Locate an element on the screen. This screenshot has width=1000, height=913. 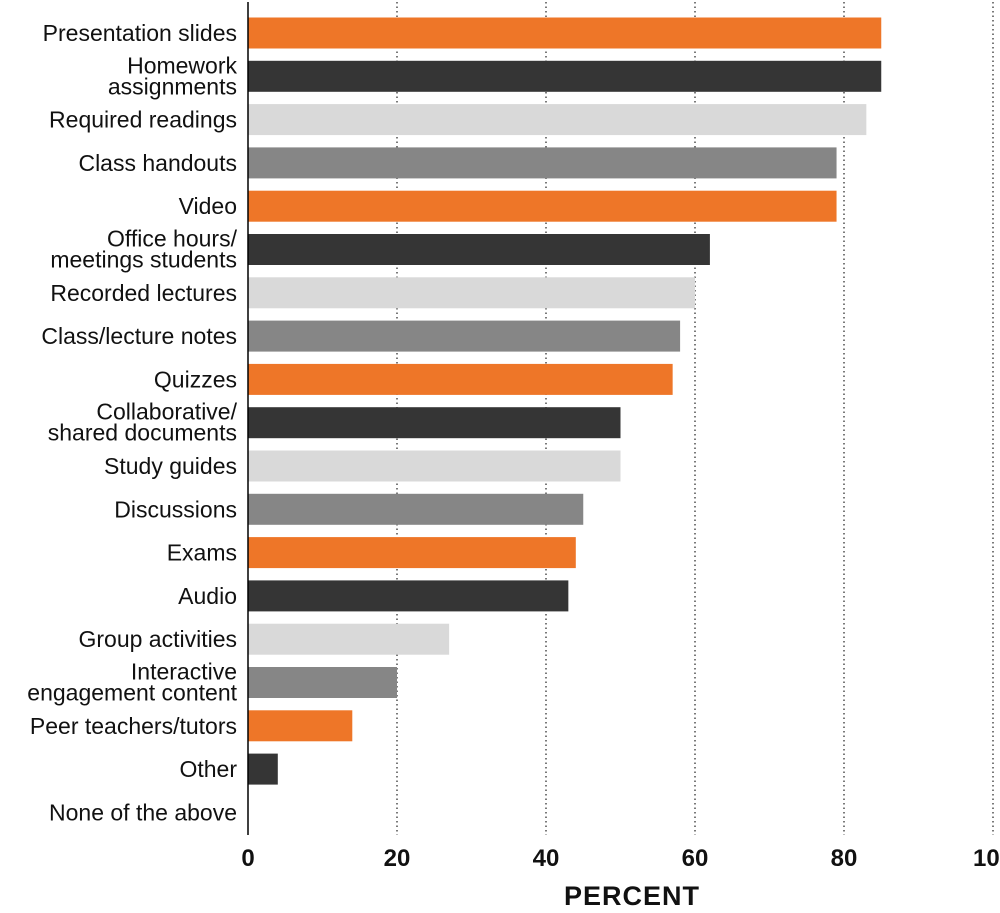
category-label-7: Class/lecture notes is located at coordinates (139, 336).